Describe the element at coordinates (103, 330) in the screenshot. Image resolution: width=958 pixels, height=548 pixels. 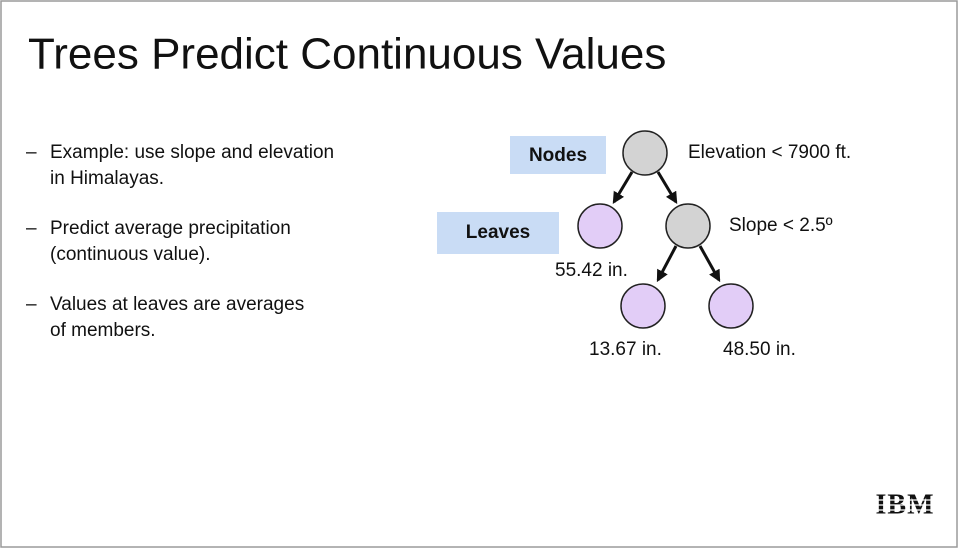
I see `bullet-text: of members.` at that location.